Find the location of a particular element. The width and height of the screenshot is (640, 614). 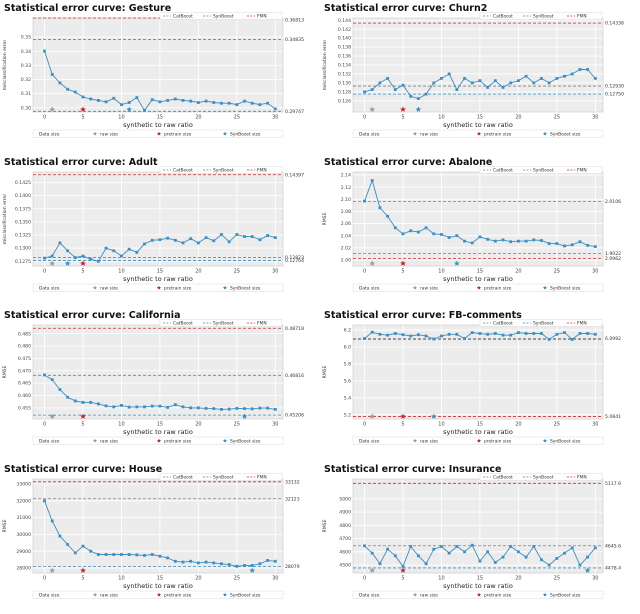

y-tick-label: 0.470 is located at coordinates (24, 371).